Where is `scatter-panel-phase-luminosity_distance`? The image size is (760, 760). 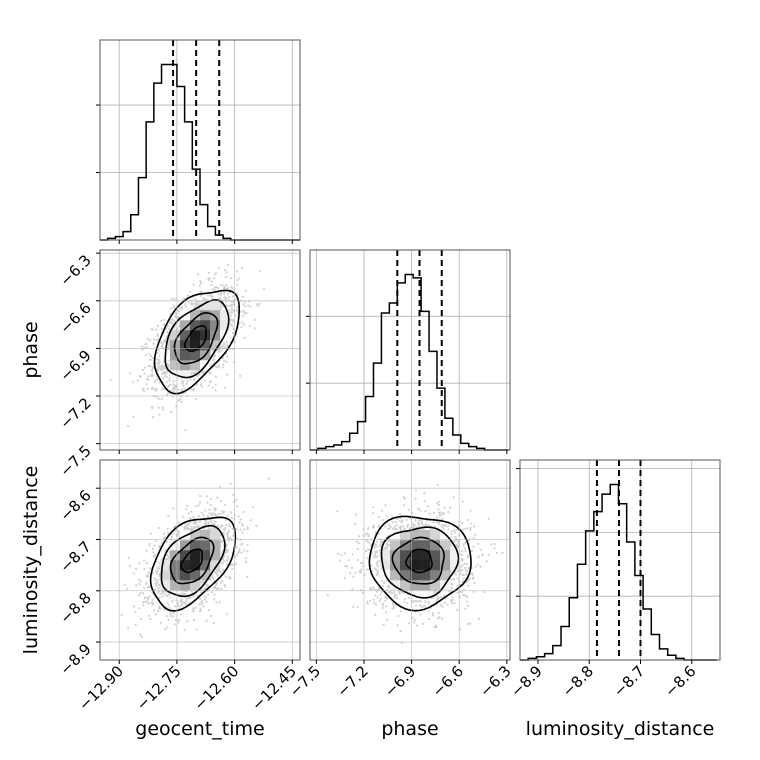 scatter-panel-phase-luminosity_distance is located at coordinates (410, 560).